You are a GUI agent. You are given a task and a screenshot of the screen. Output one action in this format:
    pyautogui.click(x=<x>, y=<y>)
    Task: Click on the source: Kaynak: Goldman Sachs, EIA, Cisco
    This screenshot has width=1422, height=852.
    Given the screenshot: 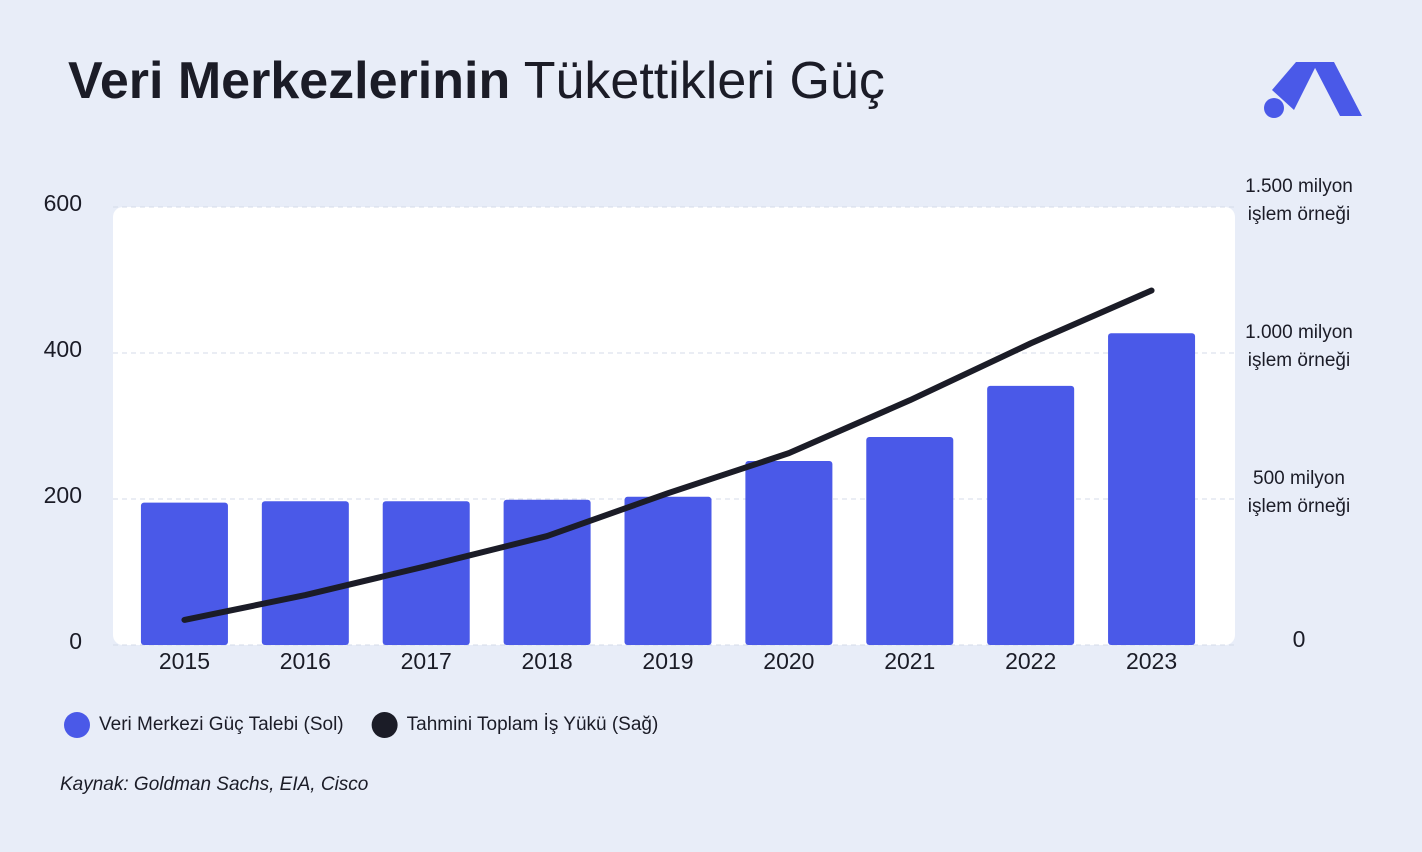 What is the action you would take?
    pyautogui.click(x=214, y=784)
    